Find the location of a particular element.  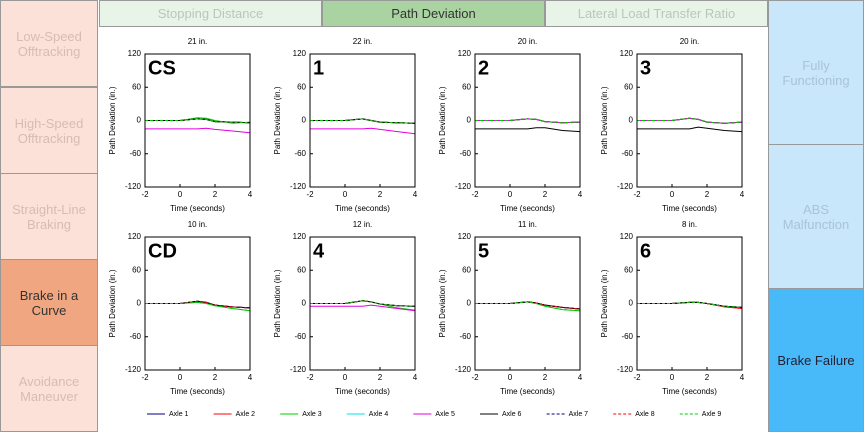

menu-item: Brake in a Curve is located at coordinates (49, 302).